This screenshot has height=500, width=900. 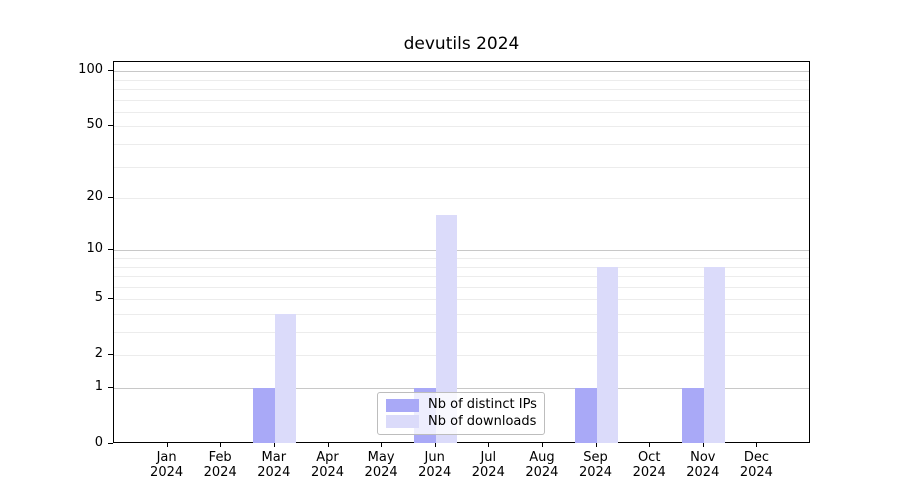 What do you see at coordinates (435, 465) in the screenshot?
I see `x-tick-label: Jun 2024` at bounding box center [435, 465].